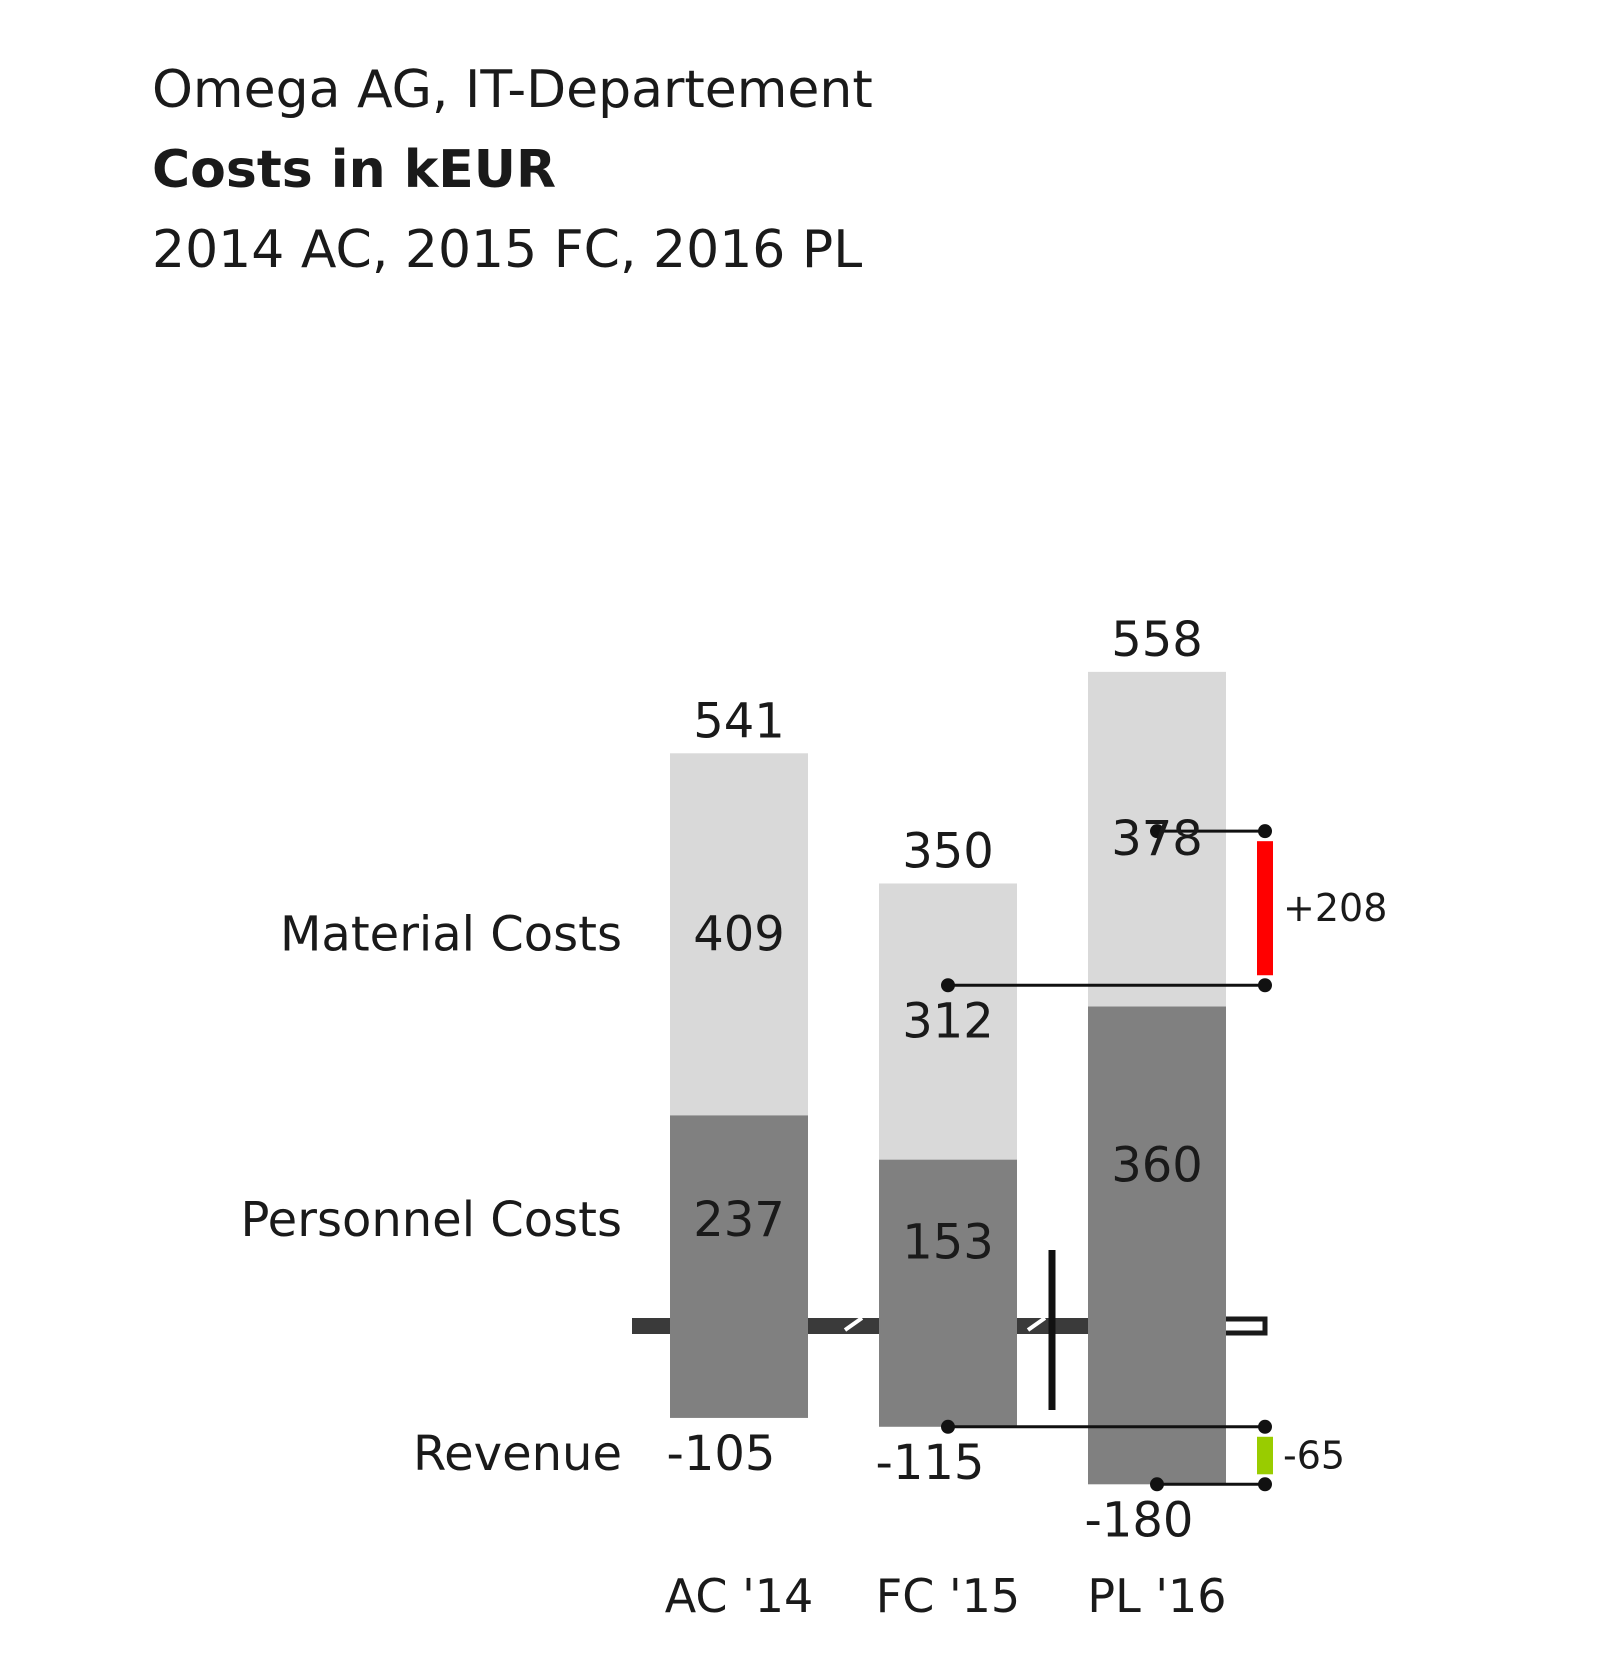  Describe the element at coordinates (721, 1454) in the screenshot. I see `revenue-value-label: -105` at that location.